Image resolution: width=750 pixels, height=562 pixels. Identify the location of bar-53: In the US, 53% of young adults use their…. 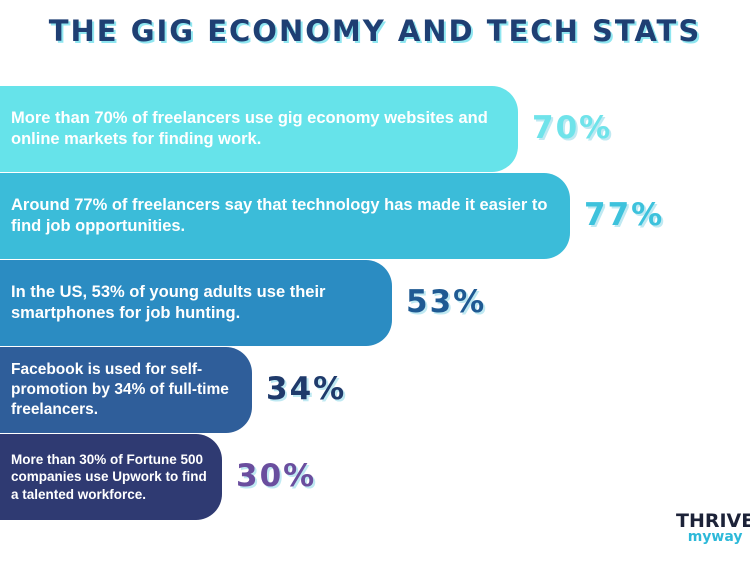
(196, 303).